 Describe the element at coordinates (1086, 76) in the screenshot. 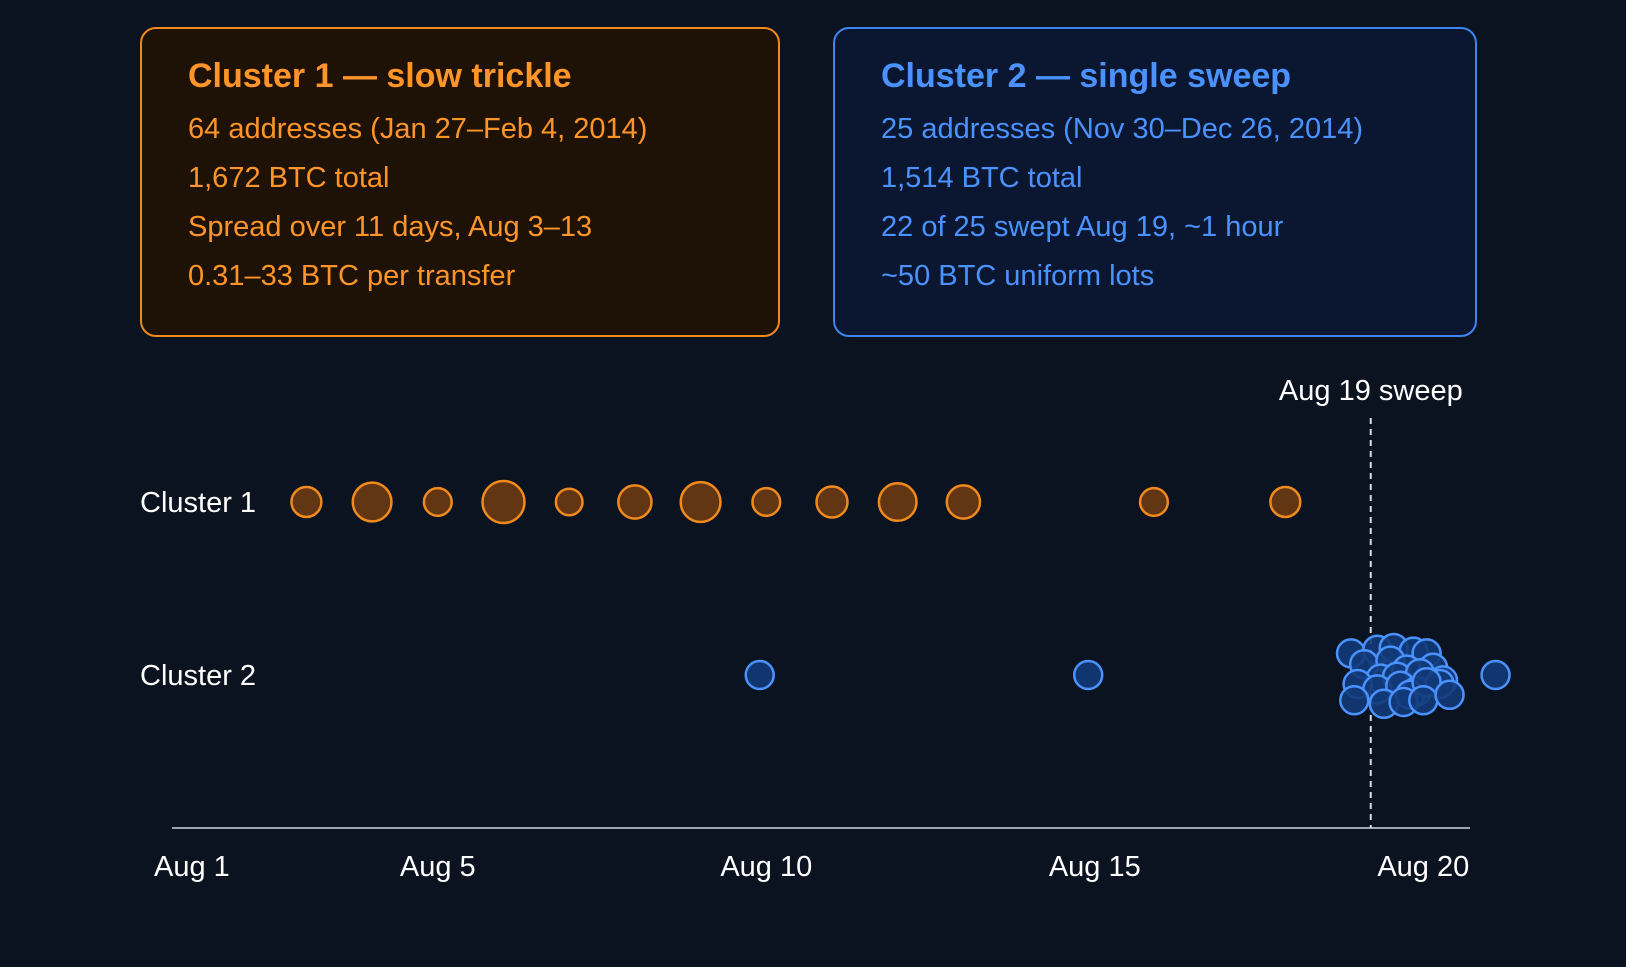

I see `cluster-2-panel-title: Cluster 2 — single sweep` at that location.